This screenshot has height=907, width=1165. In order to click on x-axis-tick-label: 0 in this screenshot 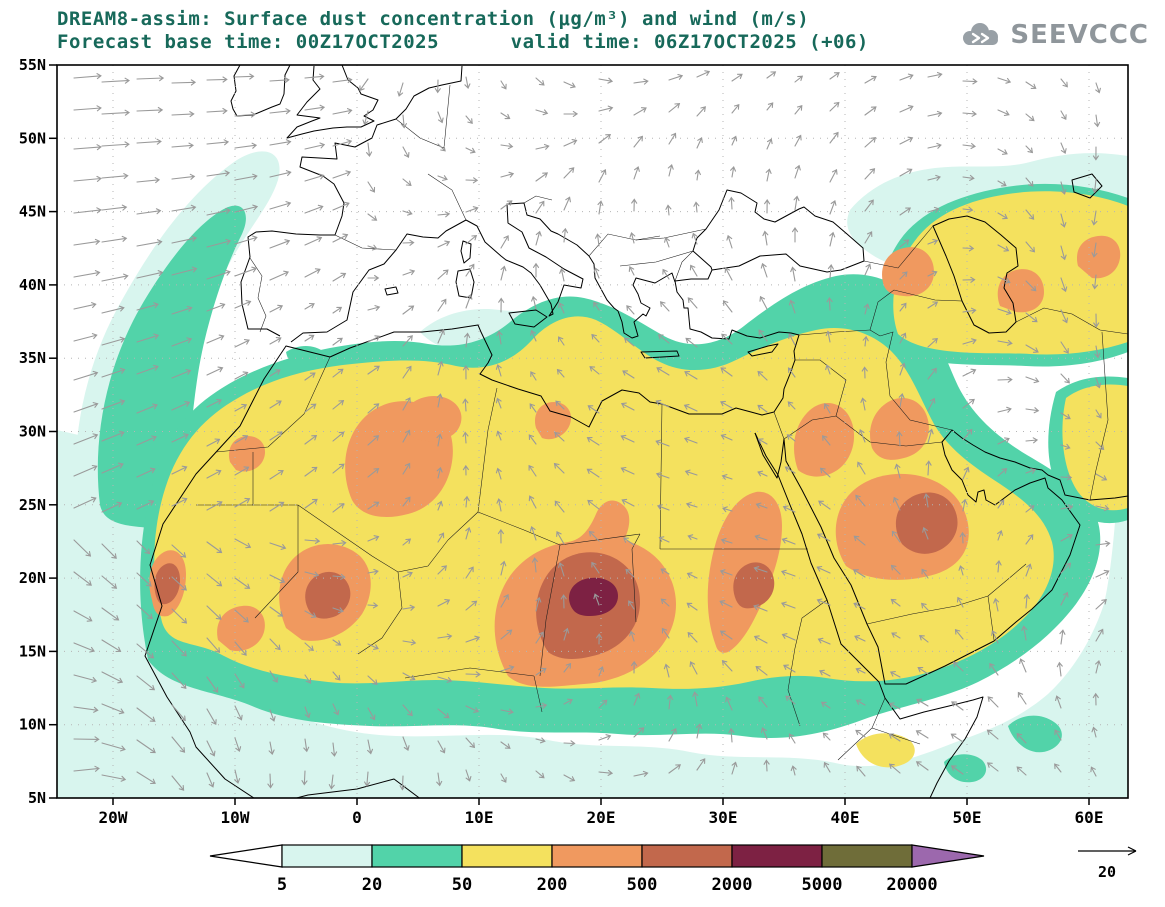, I will do `click(357, 817)`.